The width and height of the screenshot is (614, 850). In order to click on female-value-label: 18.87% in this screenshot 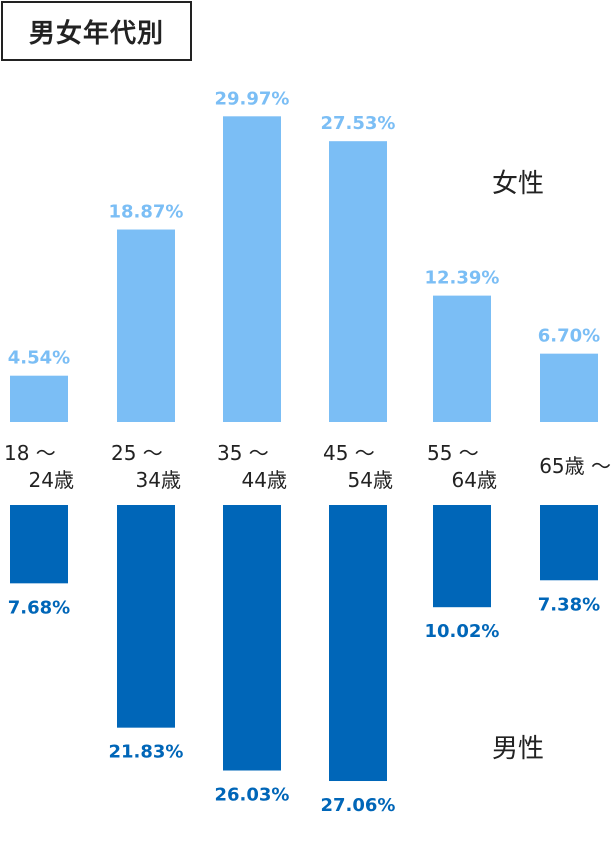, I will do `click(146, 212)`.